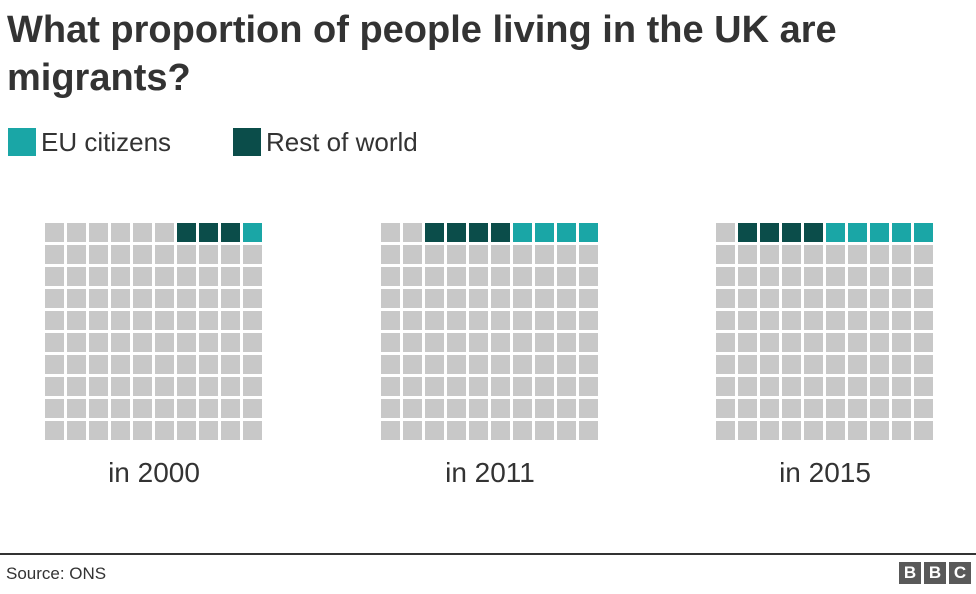 The width and height of the screenshot is (976, 594). What do you see at coordinates (910, 573) in the screenshot?
I see `bbc-logo-letter: B` at bounding box center [910, 573].